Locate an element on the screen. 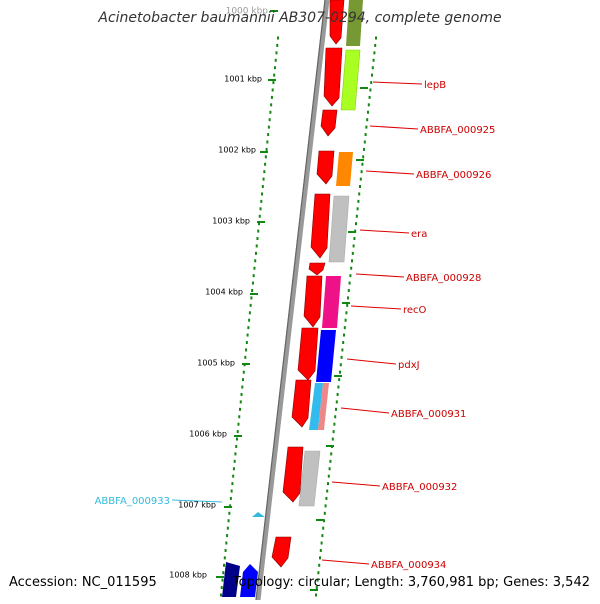  gene-label-ABBFA_000928: ABBFA_000928 is located at coordinates (443, 278).